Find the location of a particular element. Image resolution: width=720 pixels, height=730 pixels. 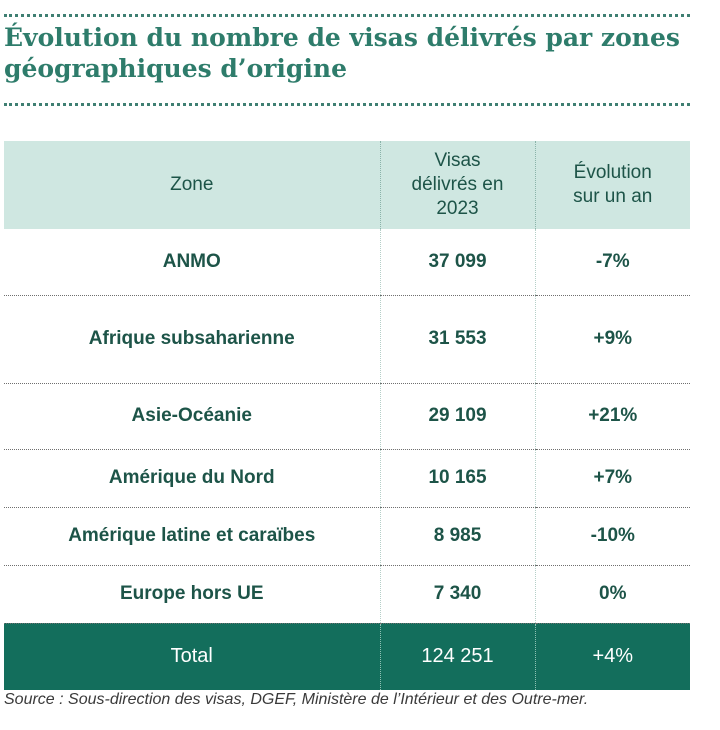

header-visas-line: 2023 is located at coordinates (457, 208).